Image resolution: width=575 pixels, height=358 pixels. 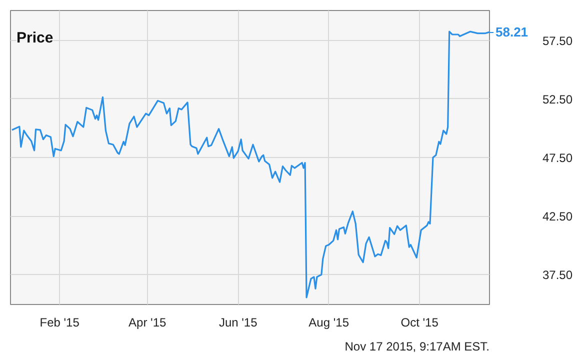 What do you see at coordinates (557, 158) in the screenshot?
I see `y-tick-label: 47.50` at bounding box center [557, 158].